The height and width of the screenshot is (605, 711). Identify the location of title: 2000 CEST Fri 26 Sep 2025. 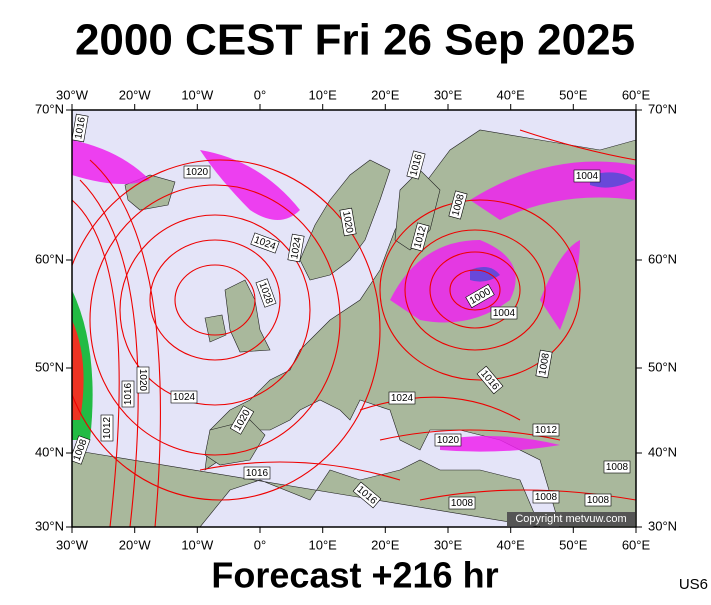
(355, 40).